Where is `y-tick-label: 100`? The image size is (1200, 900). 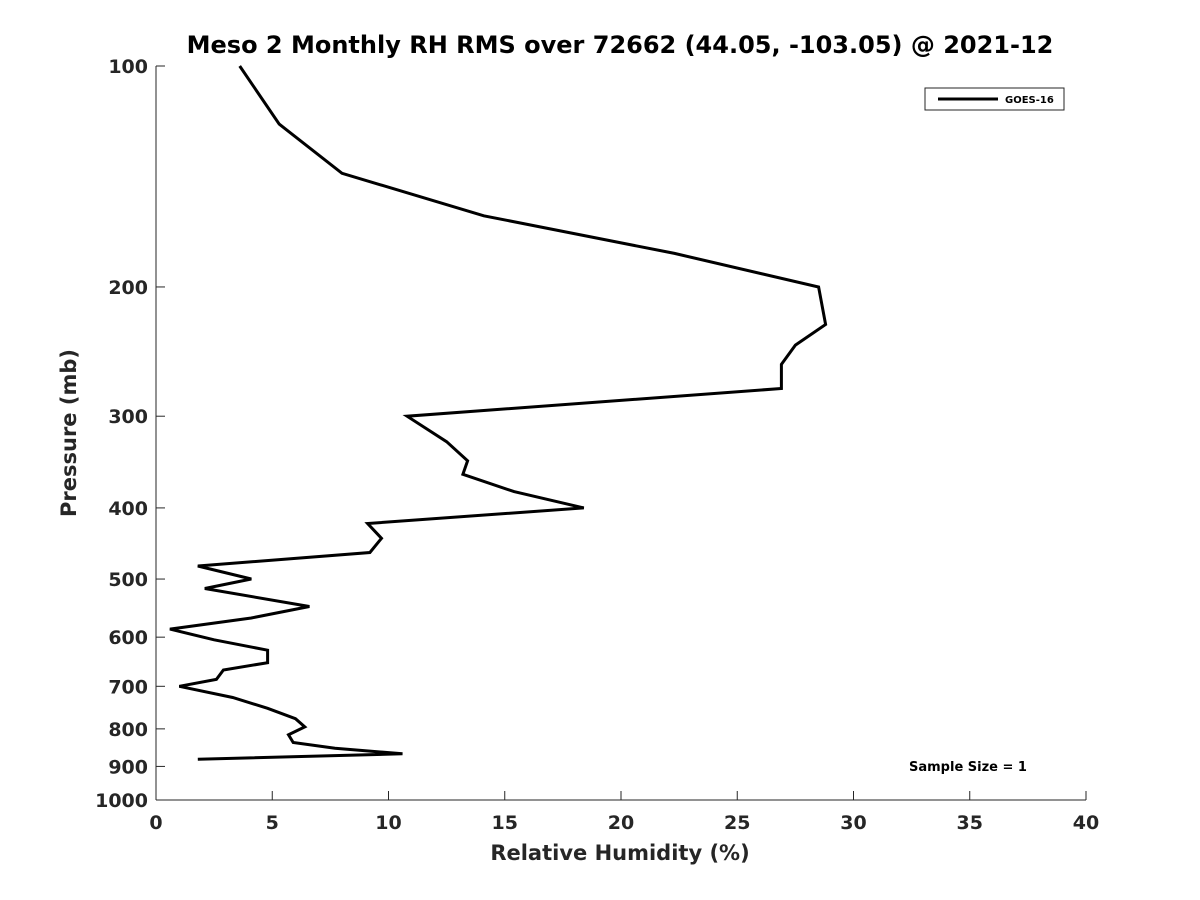
y-tick-label: 100 is located at coordinates (128, 67).